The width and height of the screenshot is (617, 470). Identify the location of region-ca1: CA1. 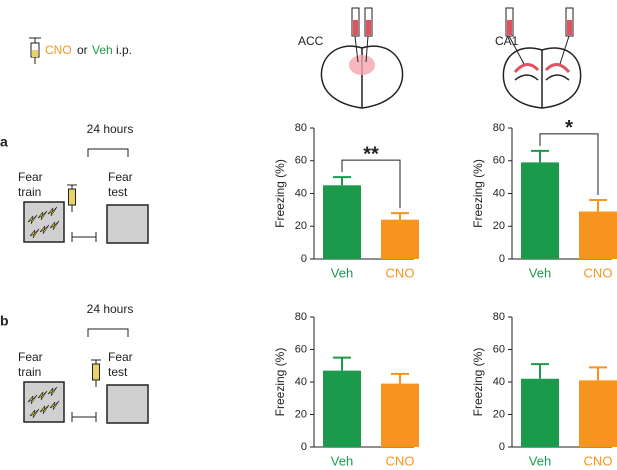
(507, 41).